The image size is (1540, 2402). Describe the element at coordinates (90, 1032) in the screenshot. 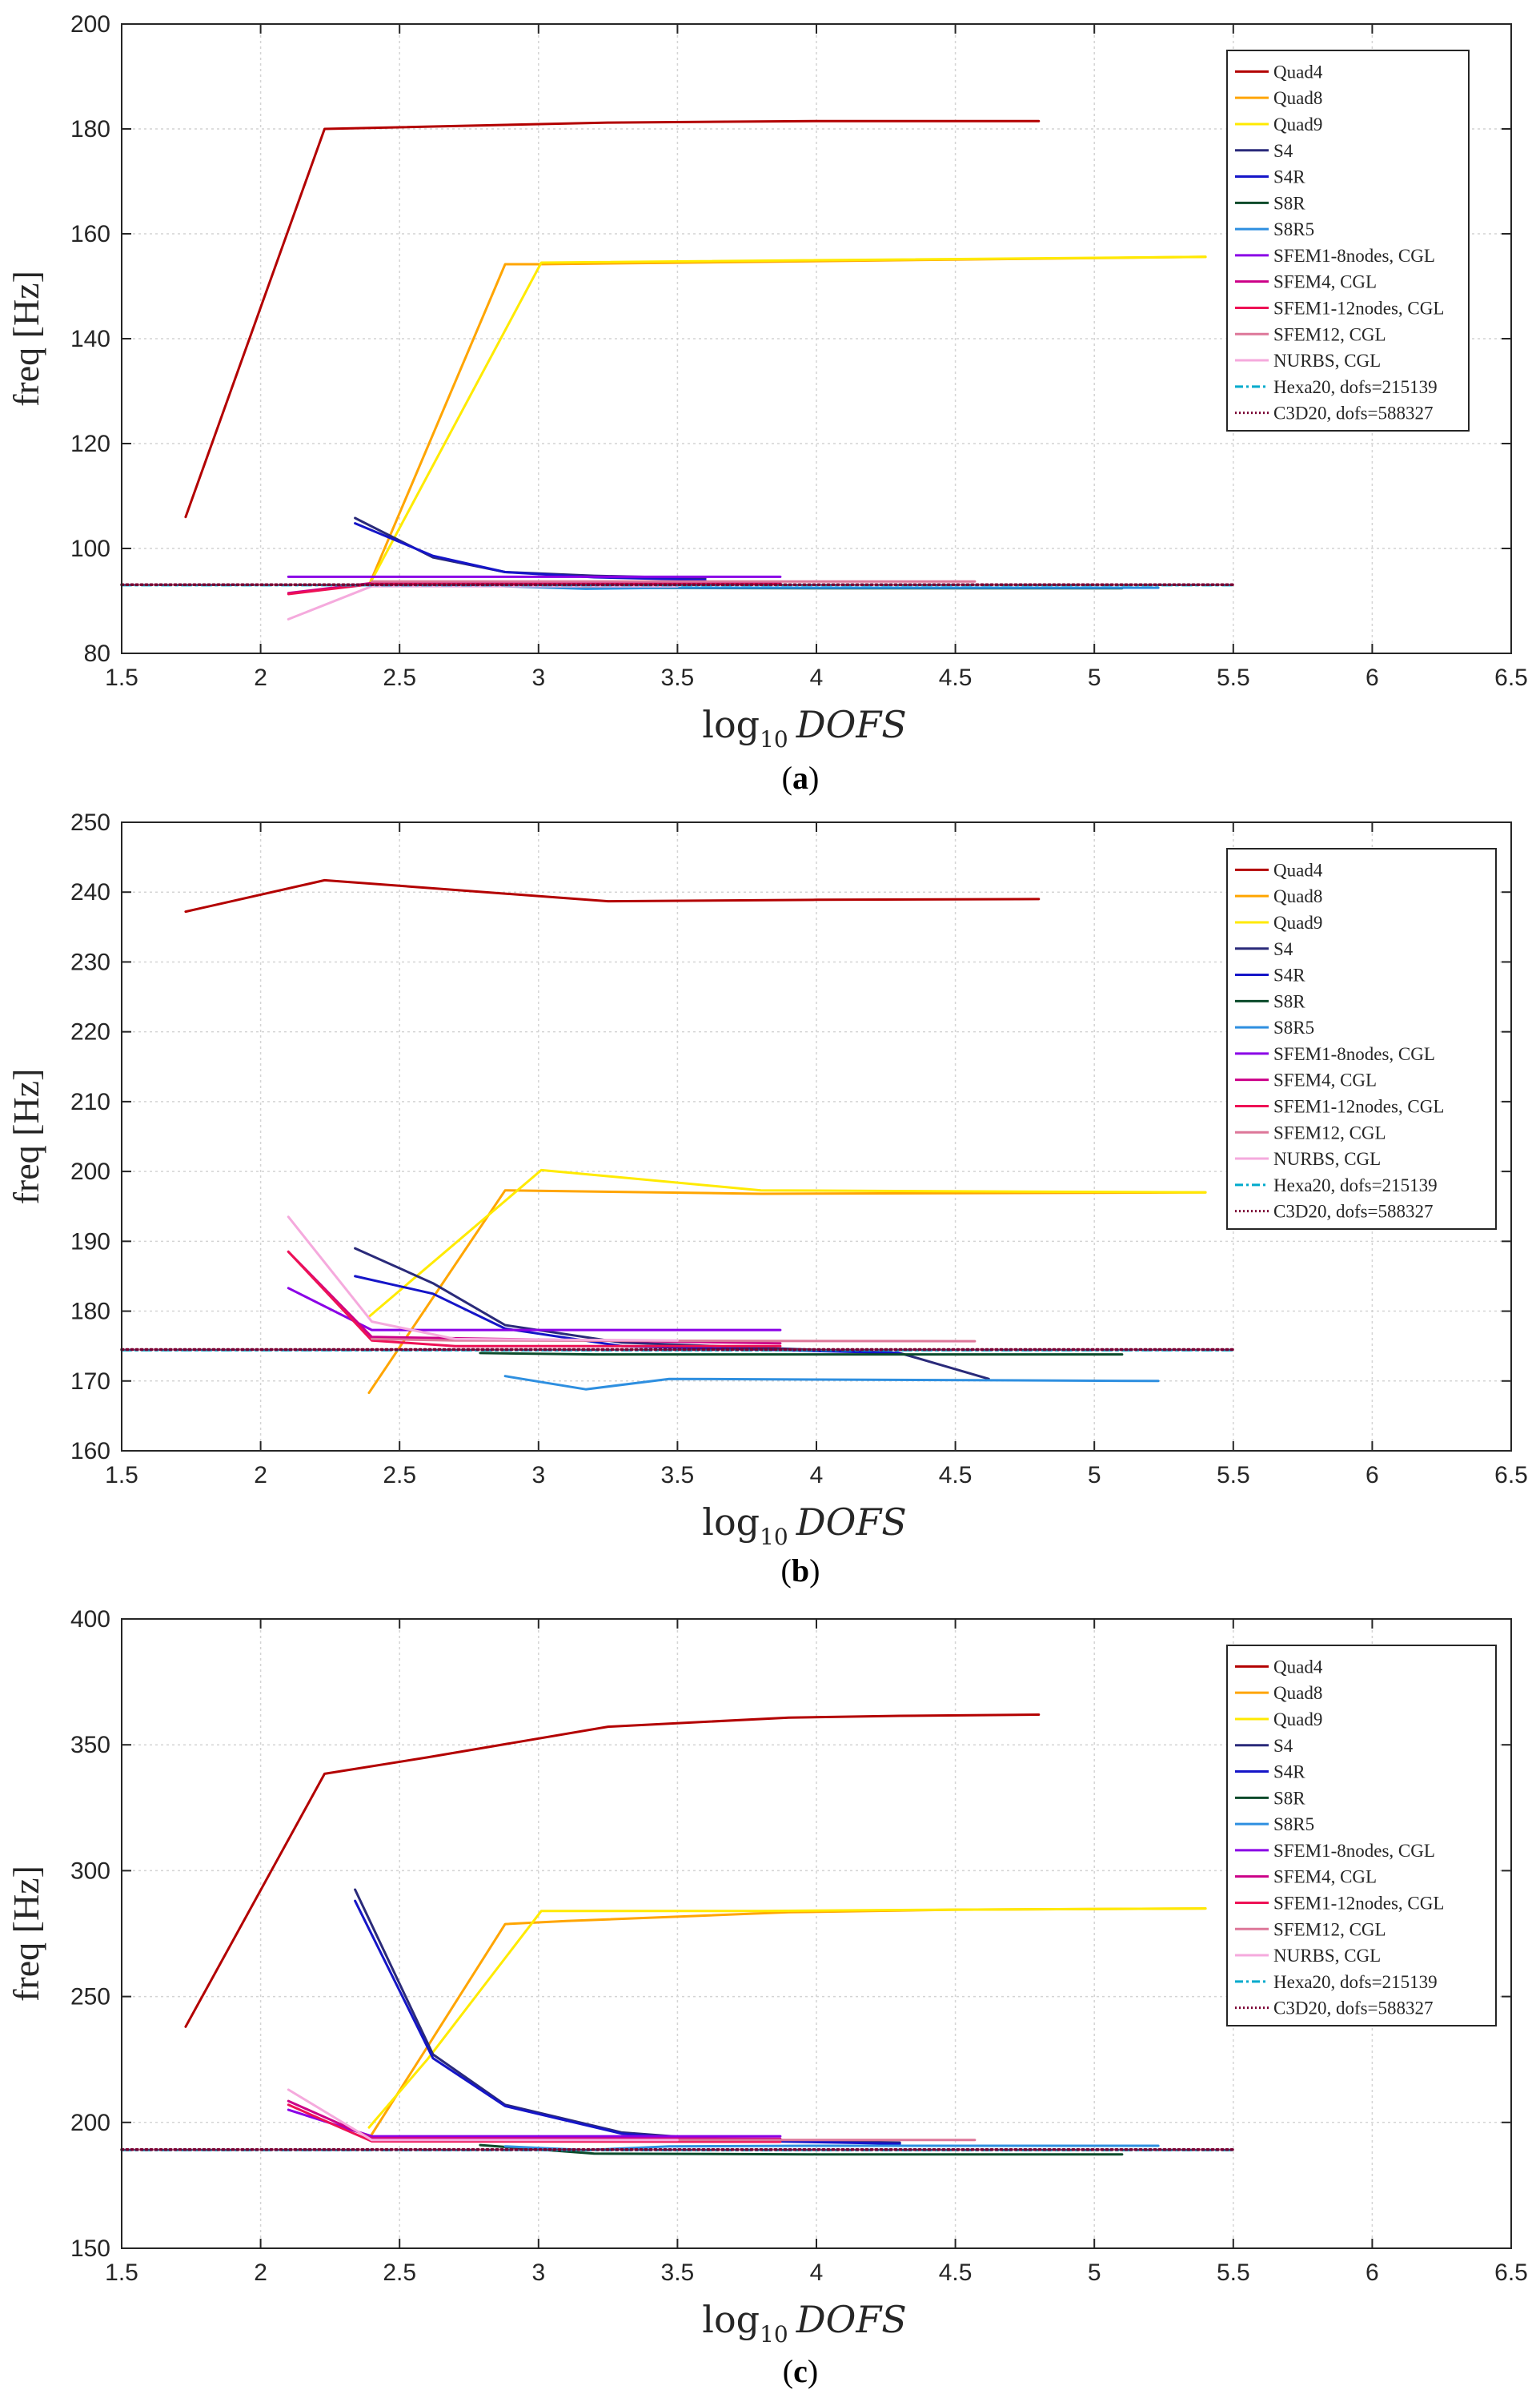

I see `y-tick-label: 220` at that location.